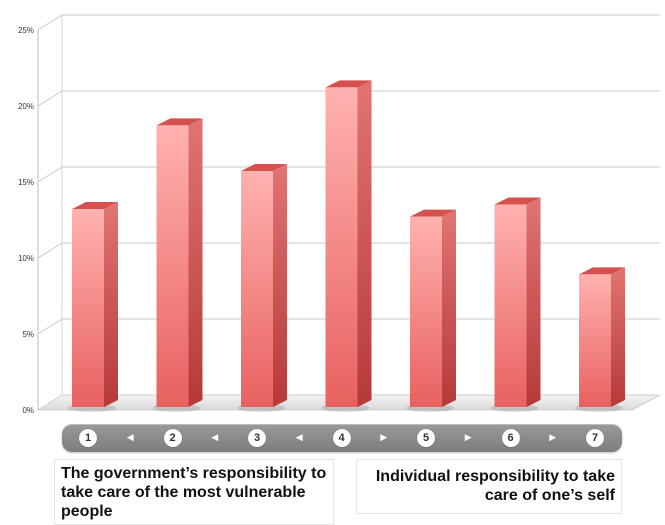 The width and height of the screenshot is (665, 525). I want to click on scale-point-2: 2, so click(172, 438).